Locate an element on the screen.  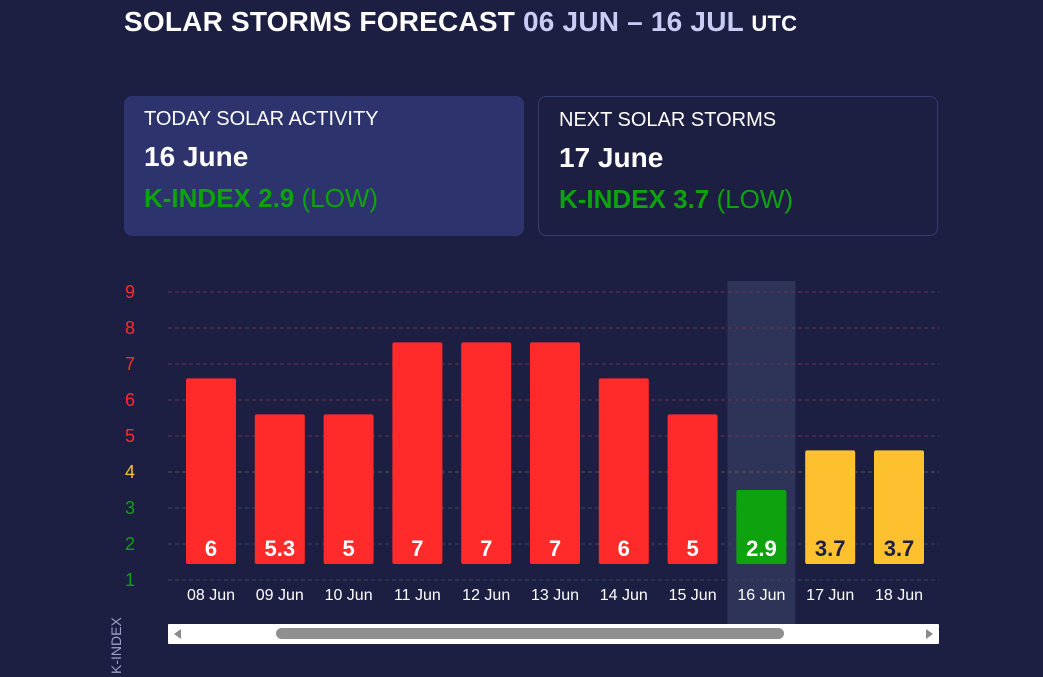
y-tick-label: 8 is located at coordinates (130, 328).